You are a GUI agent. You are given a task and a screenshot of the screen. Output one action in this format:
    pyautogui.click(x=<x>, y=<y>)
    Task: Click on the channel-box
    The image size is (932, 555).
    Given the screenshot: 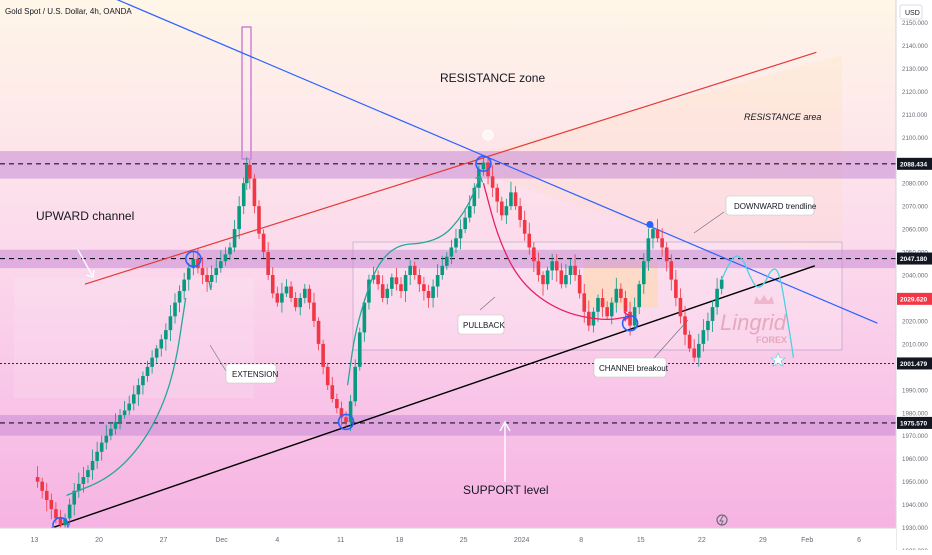 What is the action you would take?
    pyautogui.click(x=134, y=338)
    